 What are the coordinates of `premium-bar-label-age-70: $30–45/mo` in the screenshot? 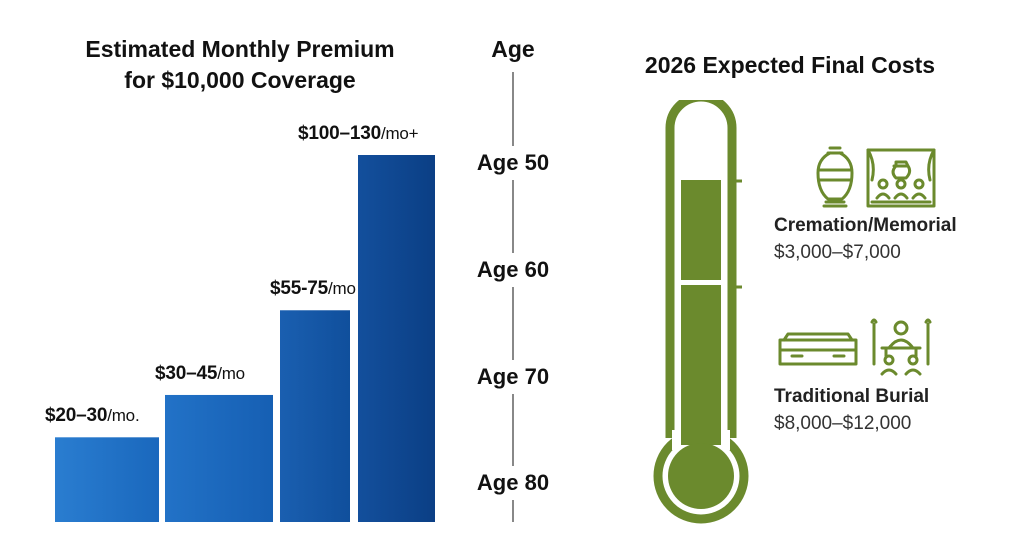 It's located at (200, 374).